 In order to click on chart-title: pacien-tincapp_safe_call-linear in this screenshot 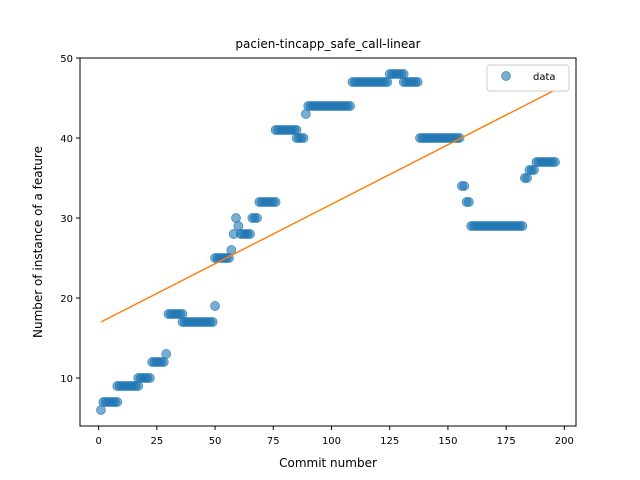, I will do `click(327, 44)`.